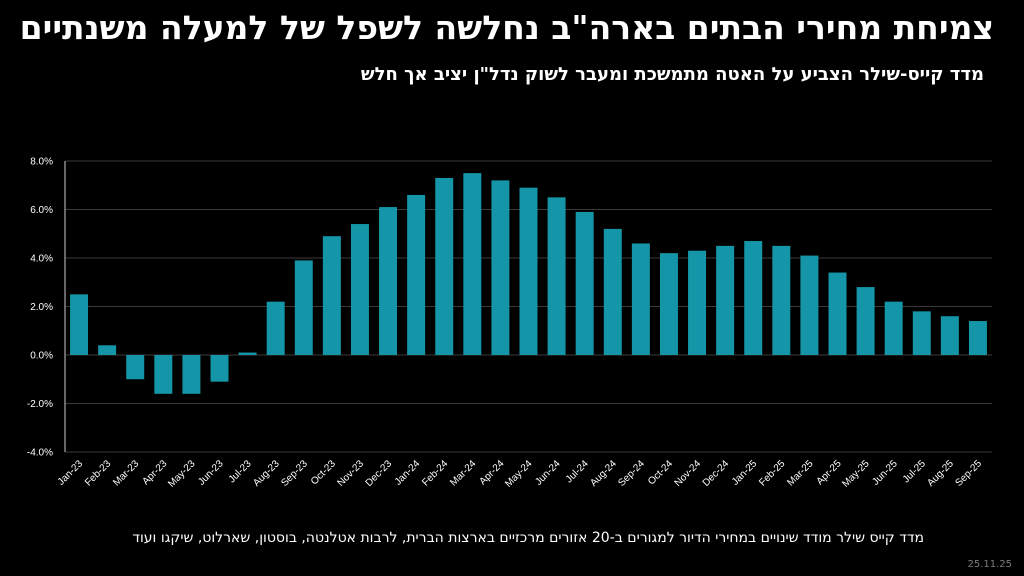 The width and height of the screenshot is (1024, 576). I want to click on x-tick-label: Apr-24, so click(492, 472).